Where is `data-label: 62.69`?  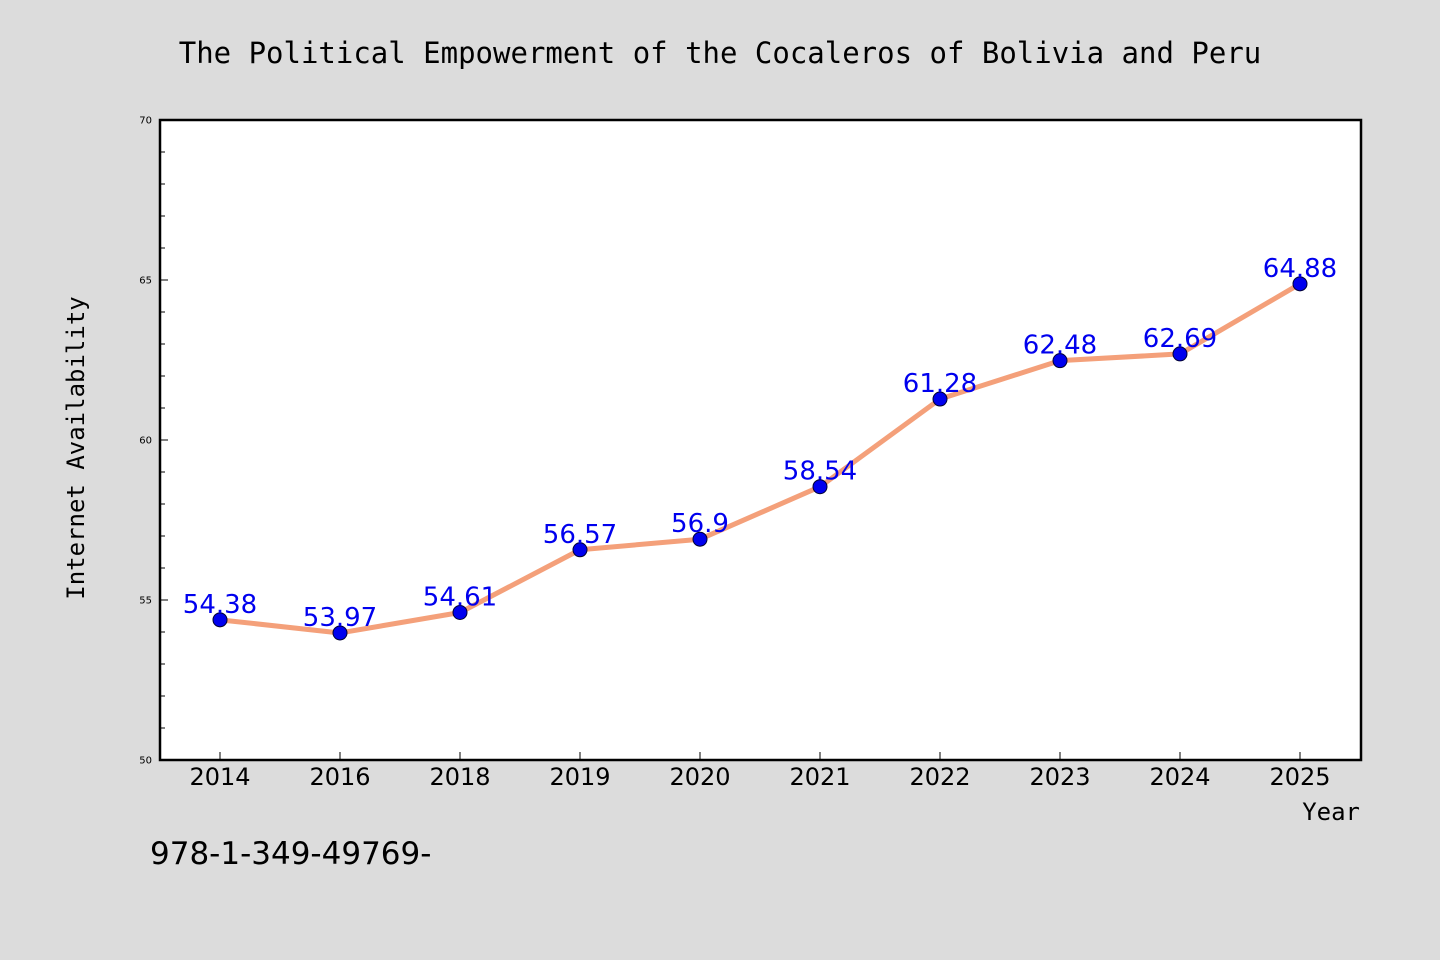 data-label: 62.69 is located at coordinates (1180, 339).